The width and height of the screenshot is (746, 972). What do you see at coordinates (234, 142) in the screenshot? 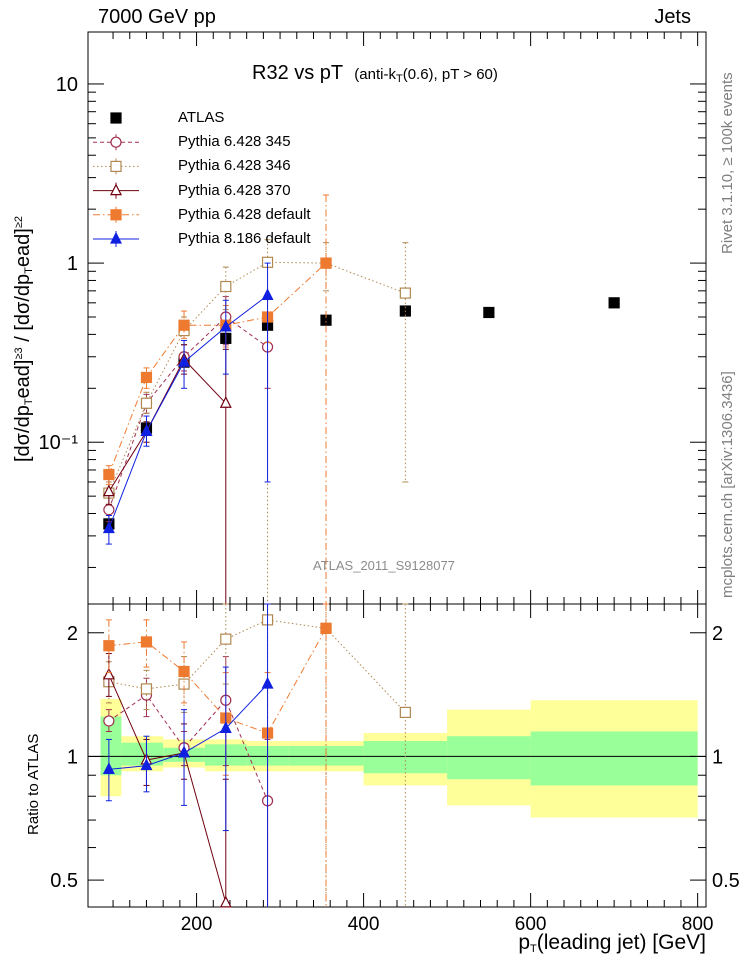
I see `legend-label: Pythia 6.428 345` at bounding box center [234, 142].